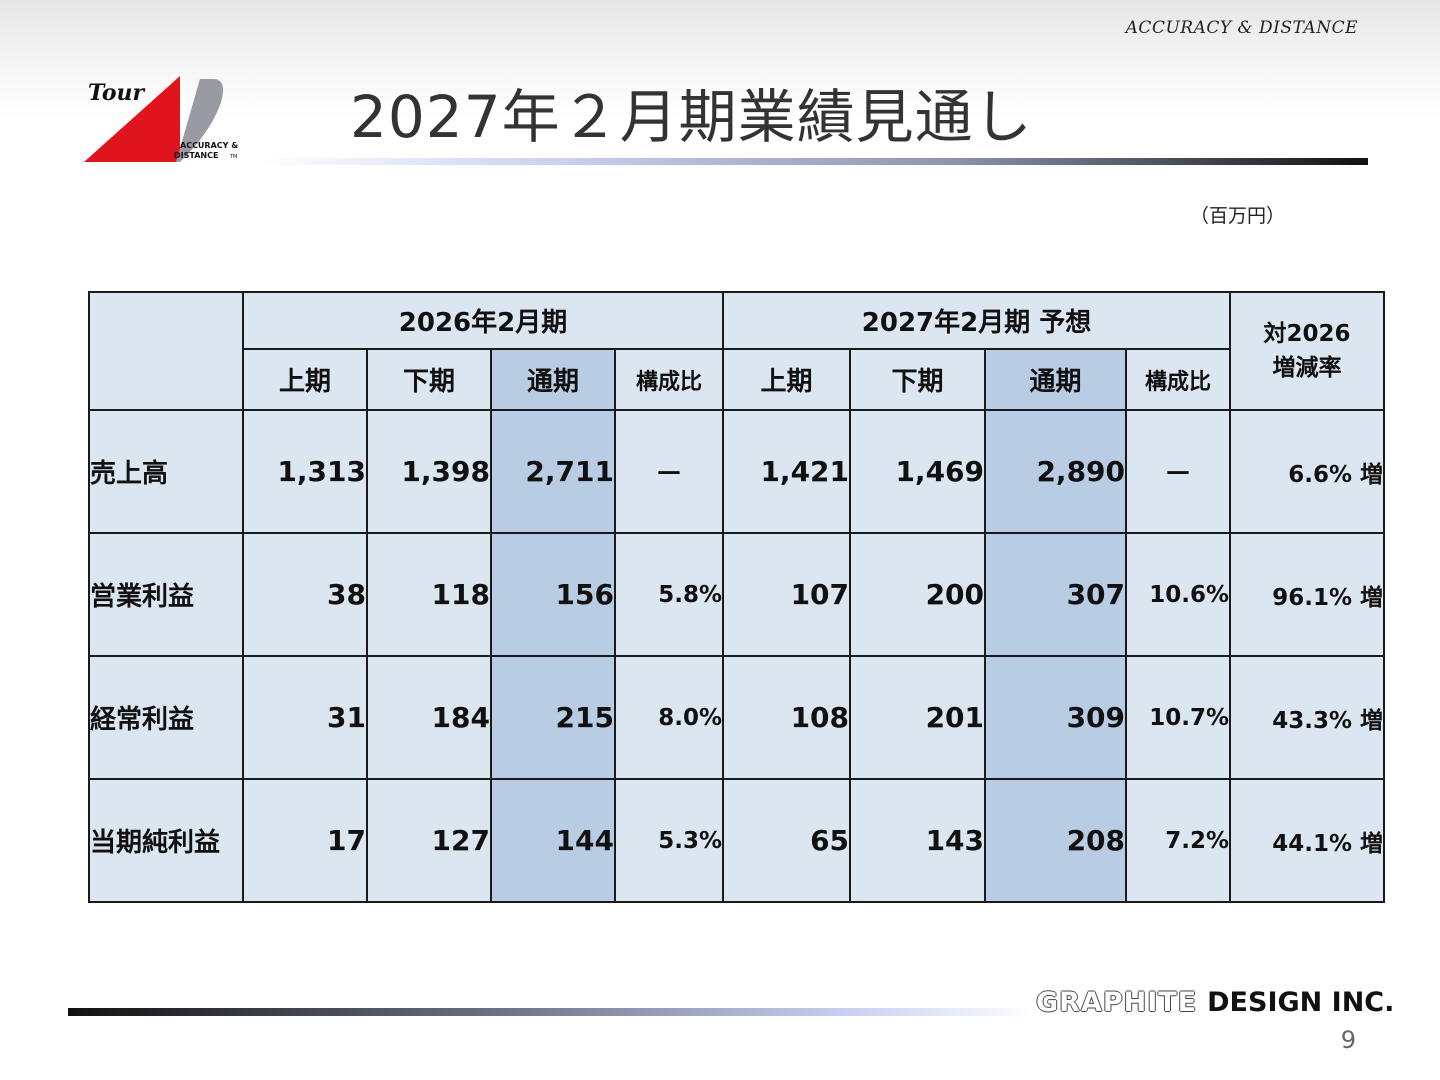 The width and height of the screenshot is (1440, 1080). What do you see at coordinates (1307, 717) in the screenshot?
I see `cell-change: 43.3% 増` at bounding box center [1307, 717].